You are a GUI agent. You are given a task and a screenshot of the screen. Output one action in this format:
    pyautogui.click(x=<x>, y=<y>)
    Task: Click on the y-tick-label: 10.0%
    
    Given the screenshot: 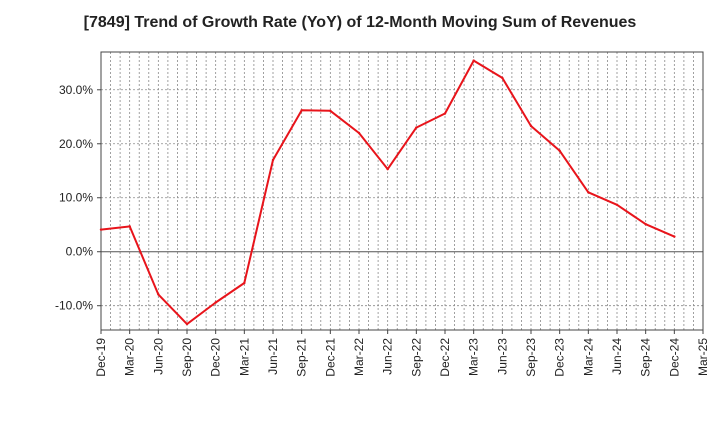 What is the action you would take?
    pyautogui.click(x=76, y=198)
    